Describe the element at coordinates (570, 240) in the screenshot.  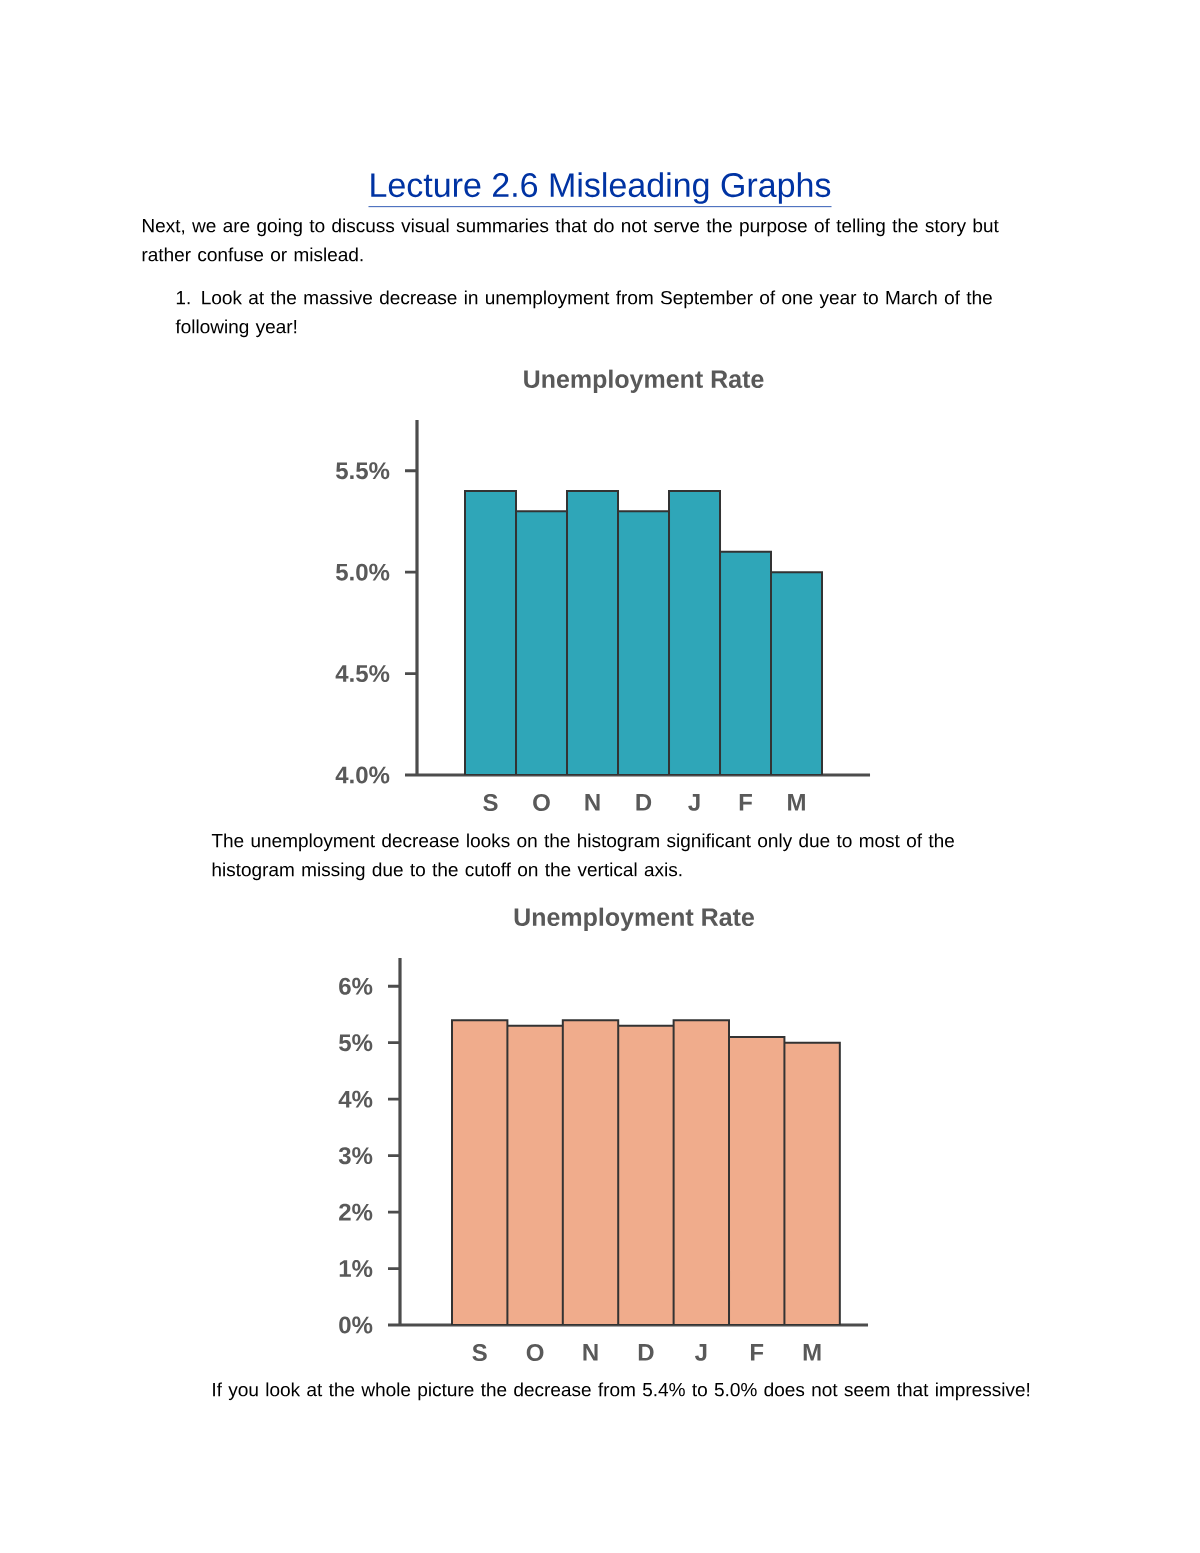
I see `text: Next, we are going to discuss visual summaries that do not serve the purpose of telling the story but rather confuse or mislead.` at that location.